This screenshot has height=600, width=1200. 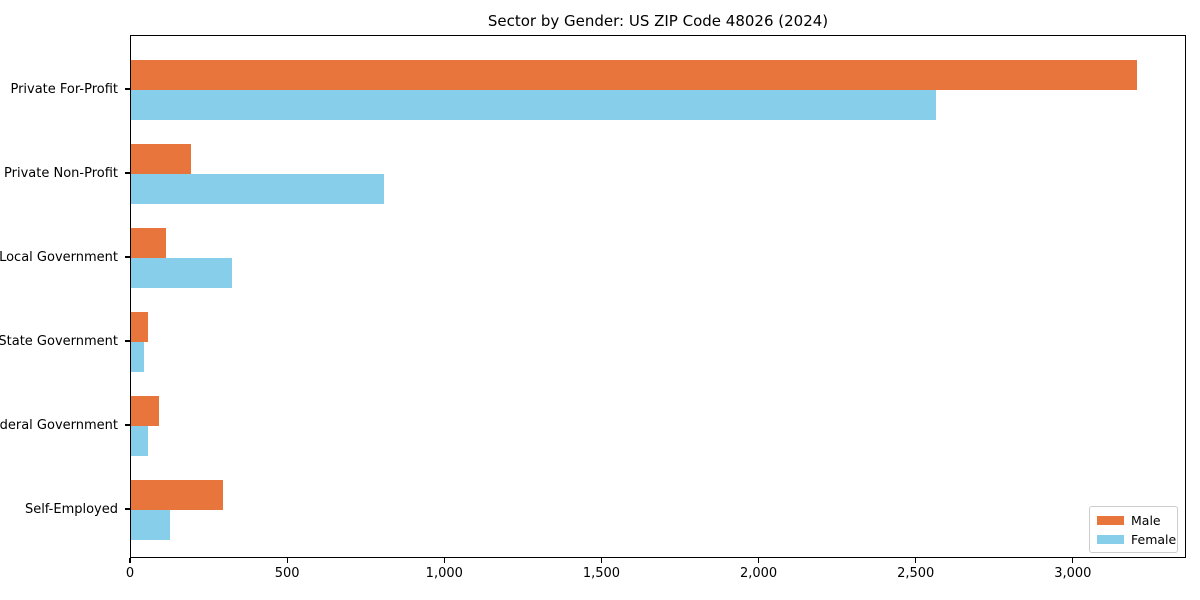 I want to click on x-tick-label-2-500: 2,500, so click(x=916, y=573).